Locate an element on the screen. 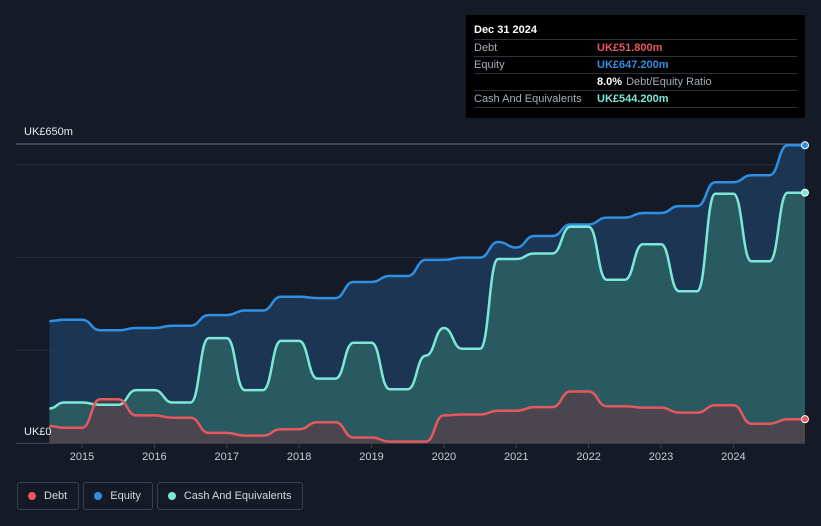 Image resolution: width=821 pixels, height=526 pixels. x-tick-label: 2016 is located at coordinates (154, 457).